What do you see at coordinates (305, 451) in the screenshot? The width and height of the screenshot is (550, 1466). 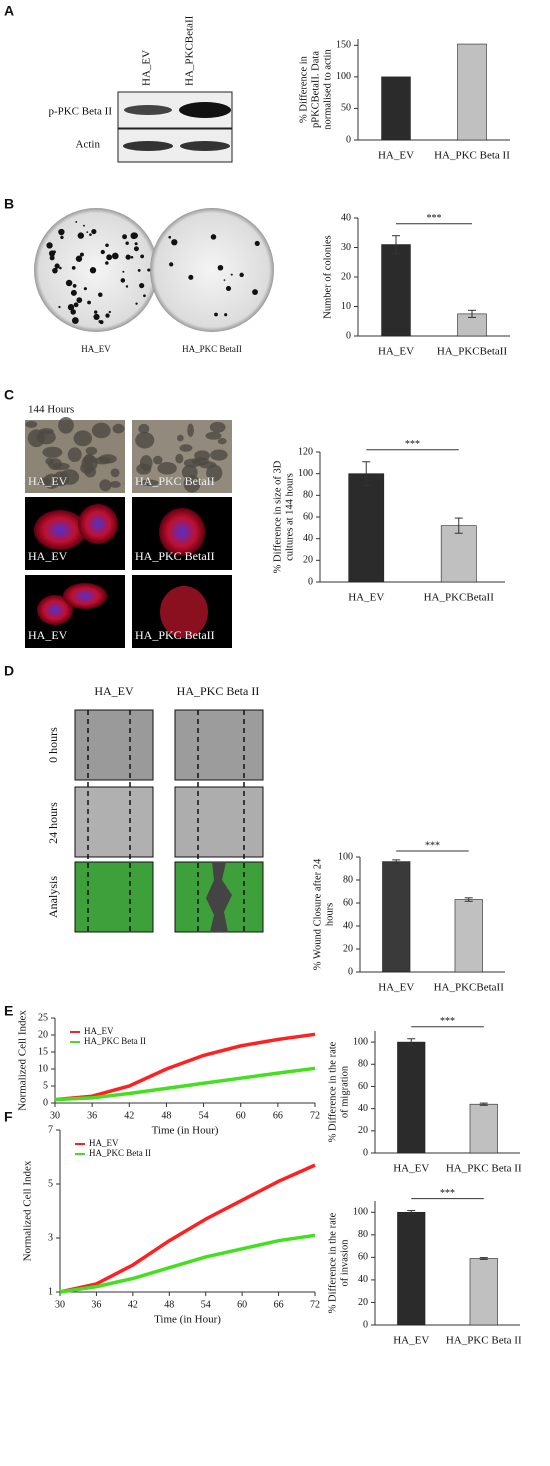 I see `y-tick-label: 120` at bounding box center [305, 451].